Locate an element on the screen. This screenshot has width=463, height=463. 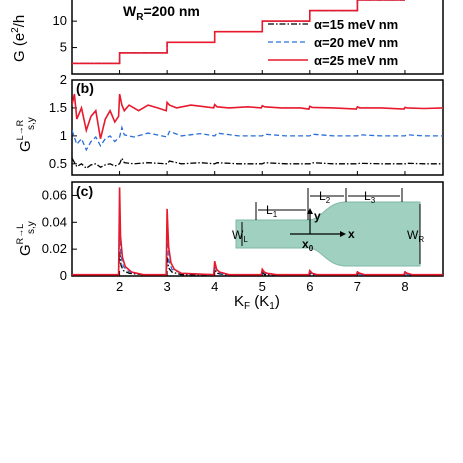
panel-c-ytick-label: 0.02 is located at coordinates (54, 248).